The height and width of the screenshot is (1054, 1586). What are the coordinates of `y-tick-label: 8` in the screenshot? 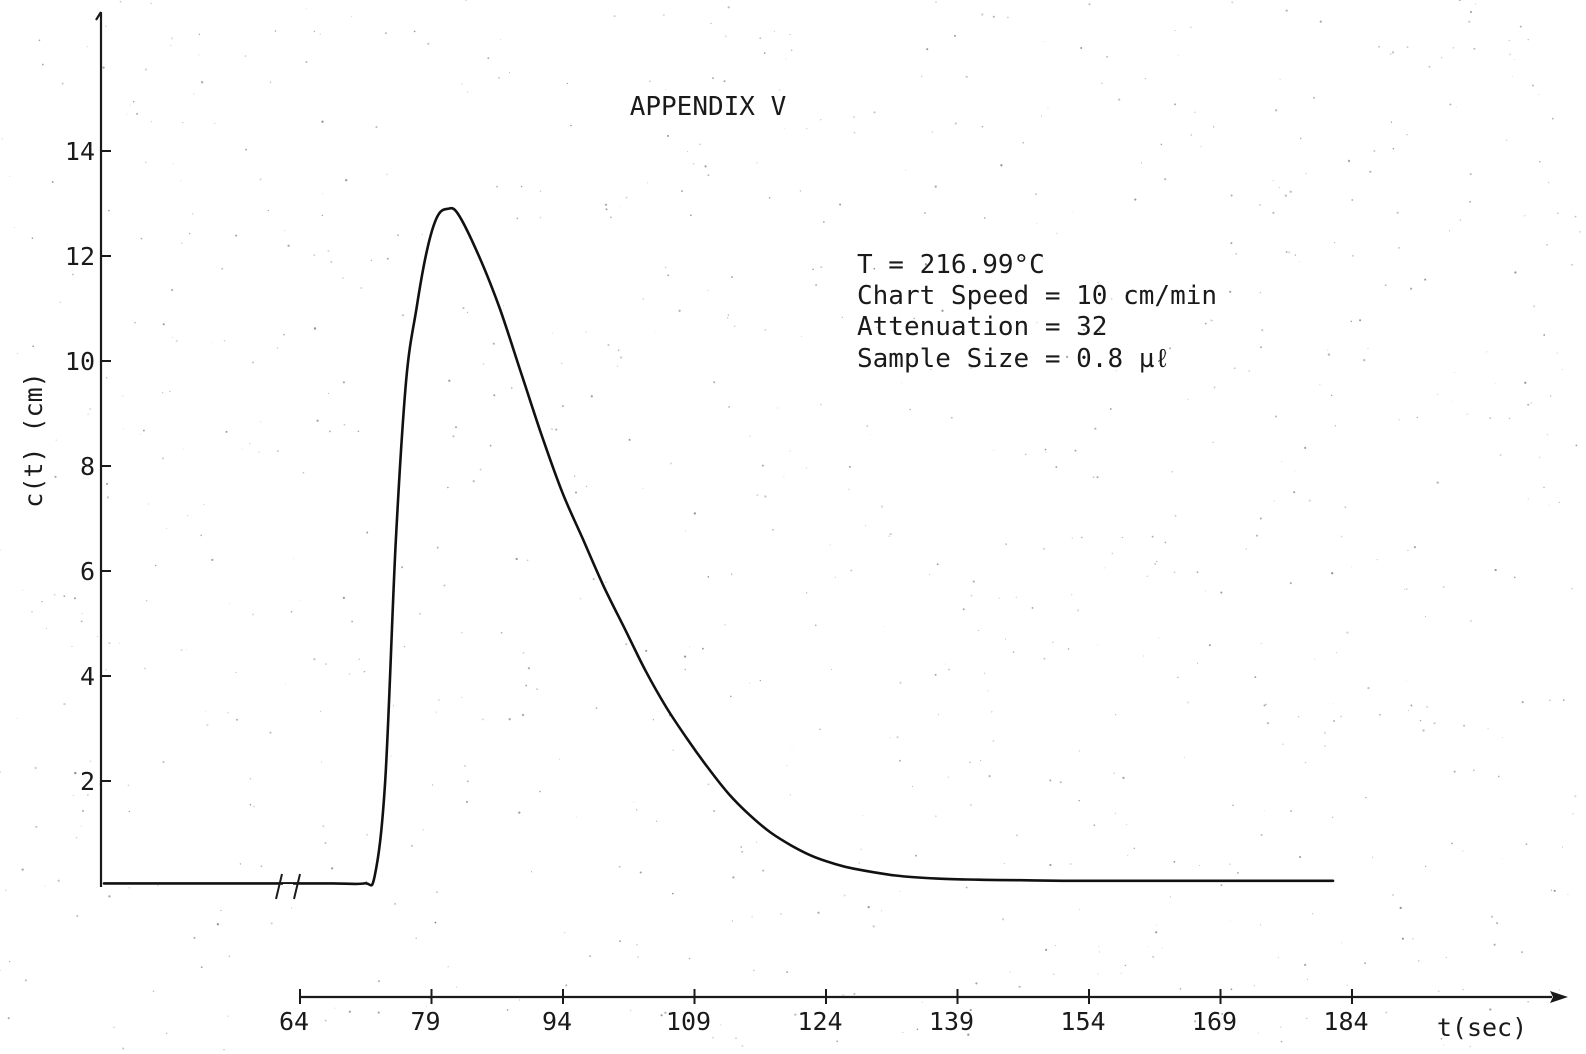 It's located at (87, 466).